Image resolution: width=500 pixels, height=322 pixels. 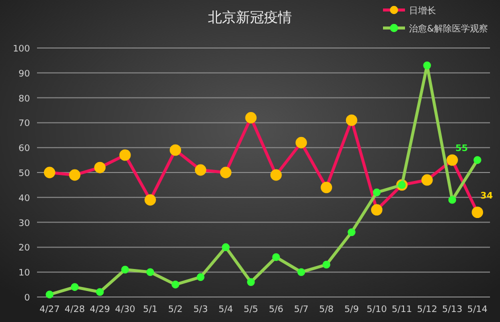 What do you see at coordinates (24, 249) in the screenshot?
I see `y-tick-label: 20` at bounding box center [24, 249].